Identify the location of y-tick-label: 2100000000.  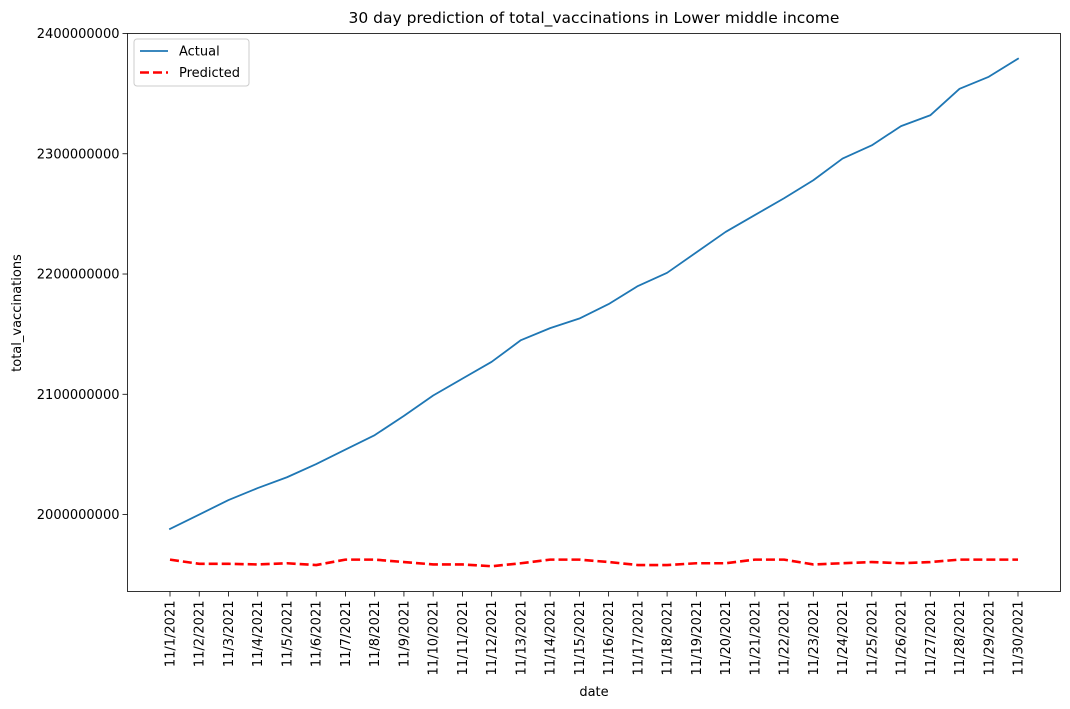
(78, 395).